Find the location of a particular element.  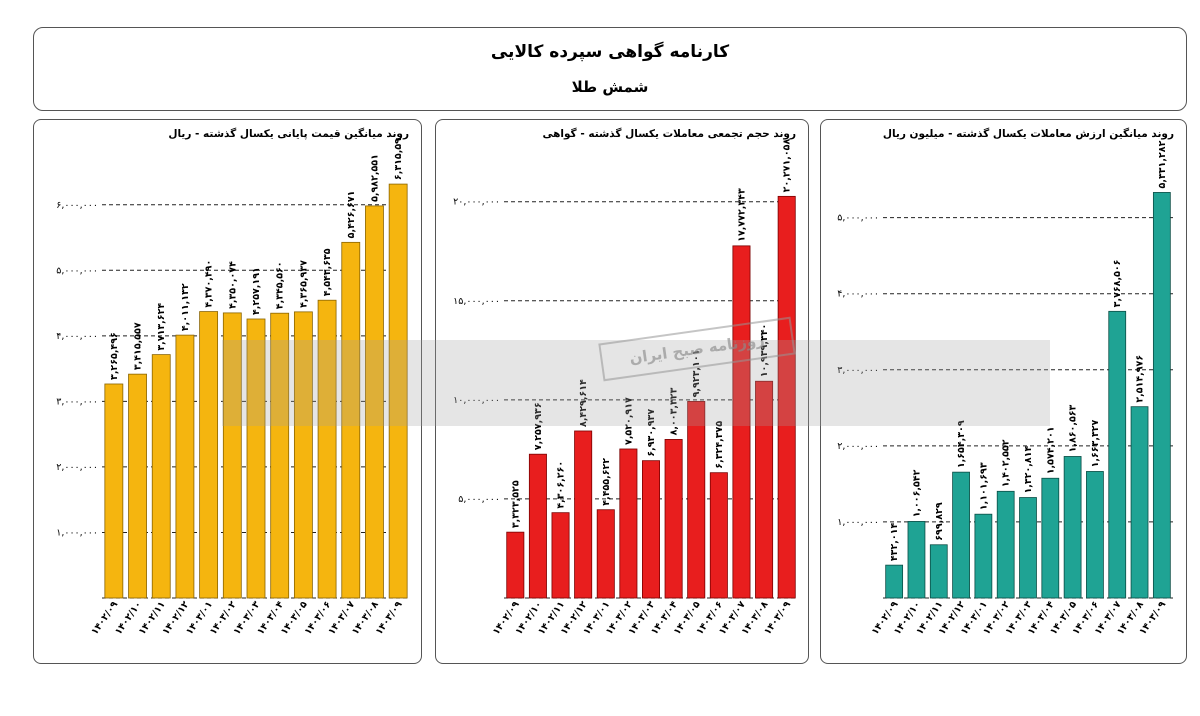

data-label: ۳,۷۶۸,۵۰۶ is located at coordinates (1117, 284).